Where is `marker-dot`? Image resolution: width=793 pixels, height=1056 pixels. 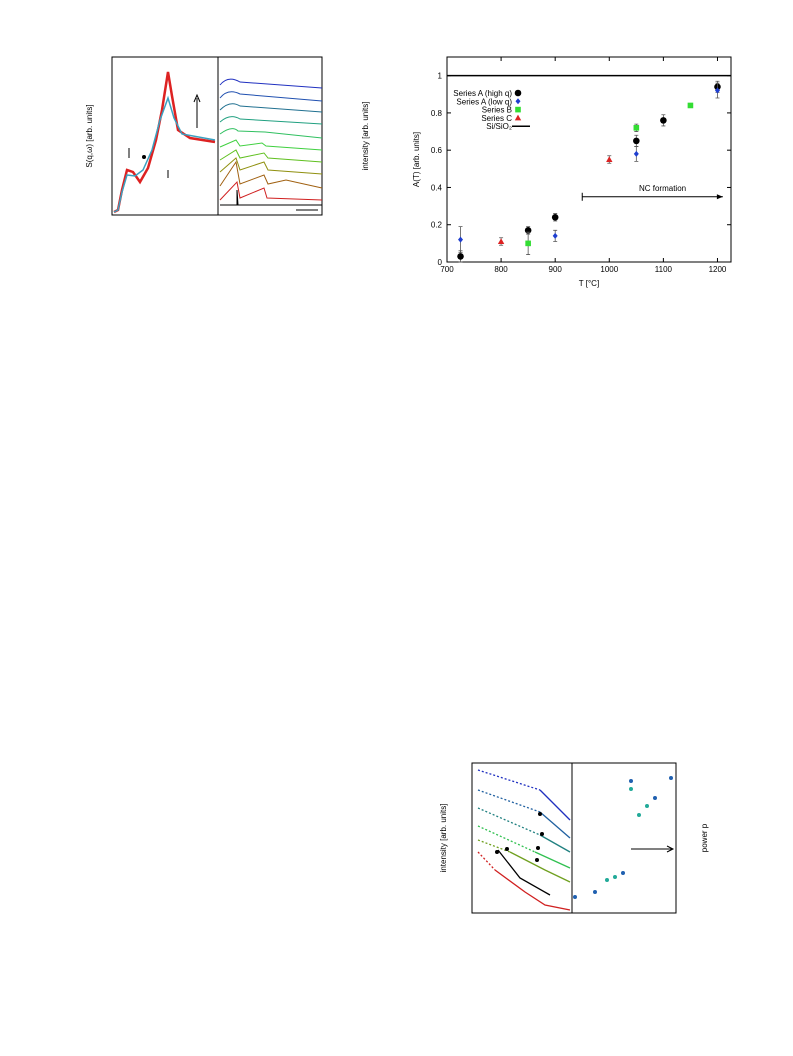
marker-dot is located at coordinates (144, 157).